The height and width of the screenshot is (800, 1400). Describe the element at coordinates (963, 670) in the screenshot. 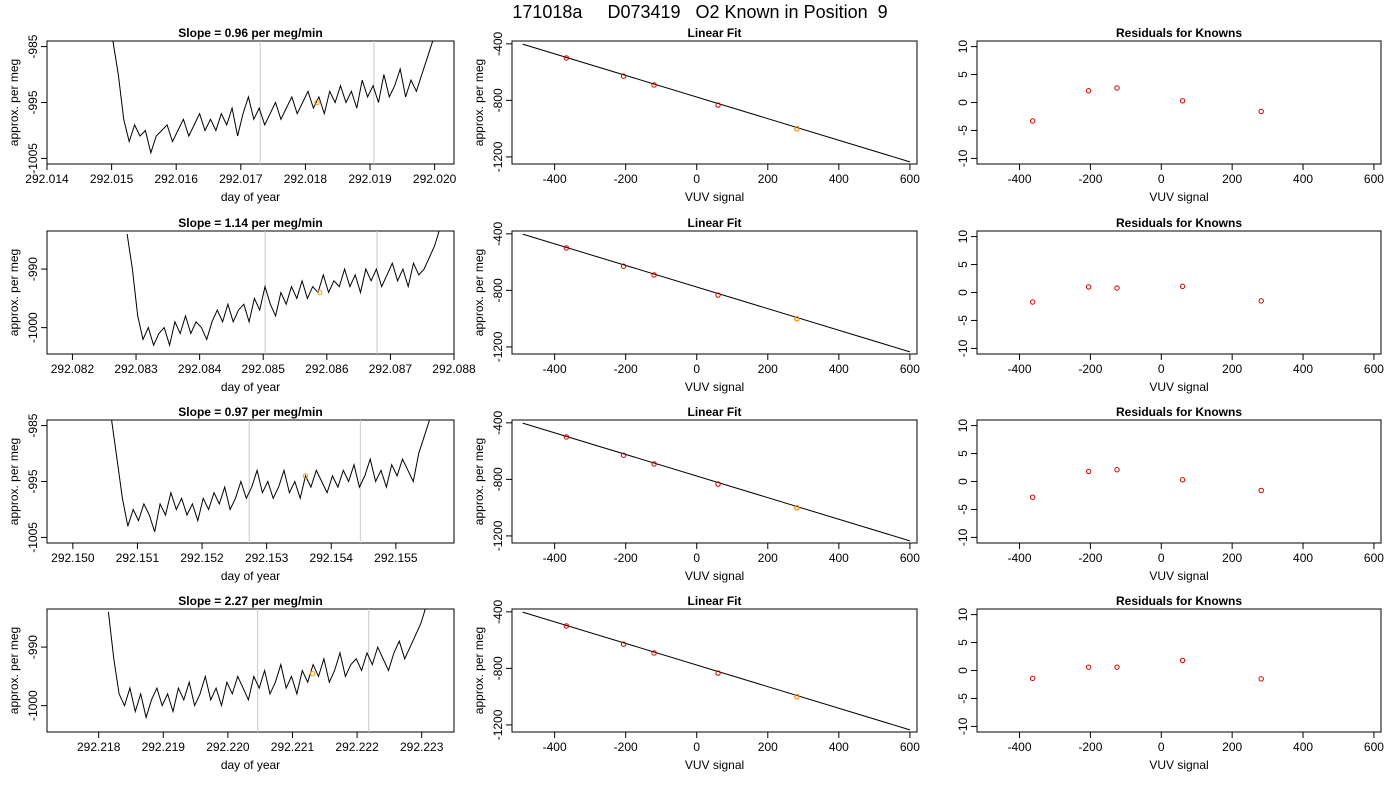

I see `chart-11-y-tick-label: 0` at that location.